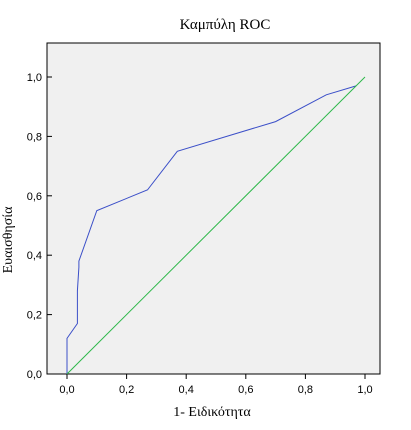  What do you see at coordinates (34, 78) in the screenshot?
I see `y-tick-label: 1,0` at bounding box center [34, 78].